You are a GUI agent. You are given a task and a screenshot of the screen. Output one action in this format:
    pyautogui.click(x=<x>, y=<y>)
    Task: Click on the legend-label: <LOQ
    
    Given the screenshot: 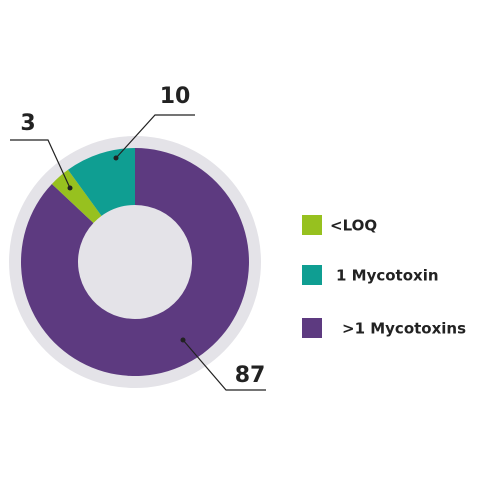 What is the action you would take?
    pyautogui.click(x=353, y=226)
    